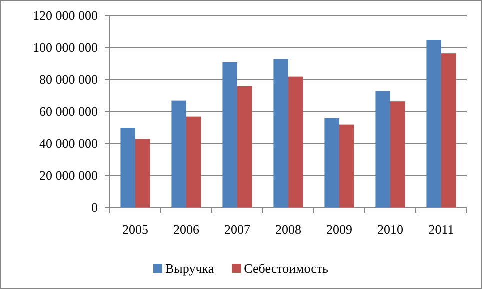 The image size is (482, 289). What do you see at coordinates (187, 230) in the screenshot?
I see `x-tick-label: 2006` at bounding box center [187, 230].